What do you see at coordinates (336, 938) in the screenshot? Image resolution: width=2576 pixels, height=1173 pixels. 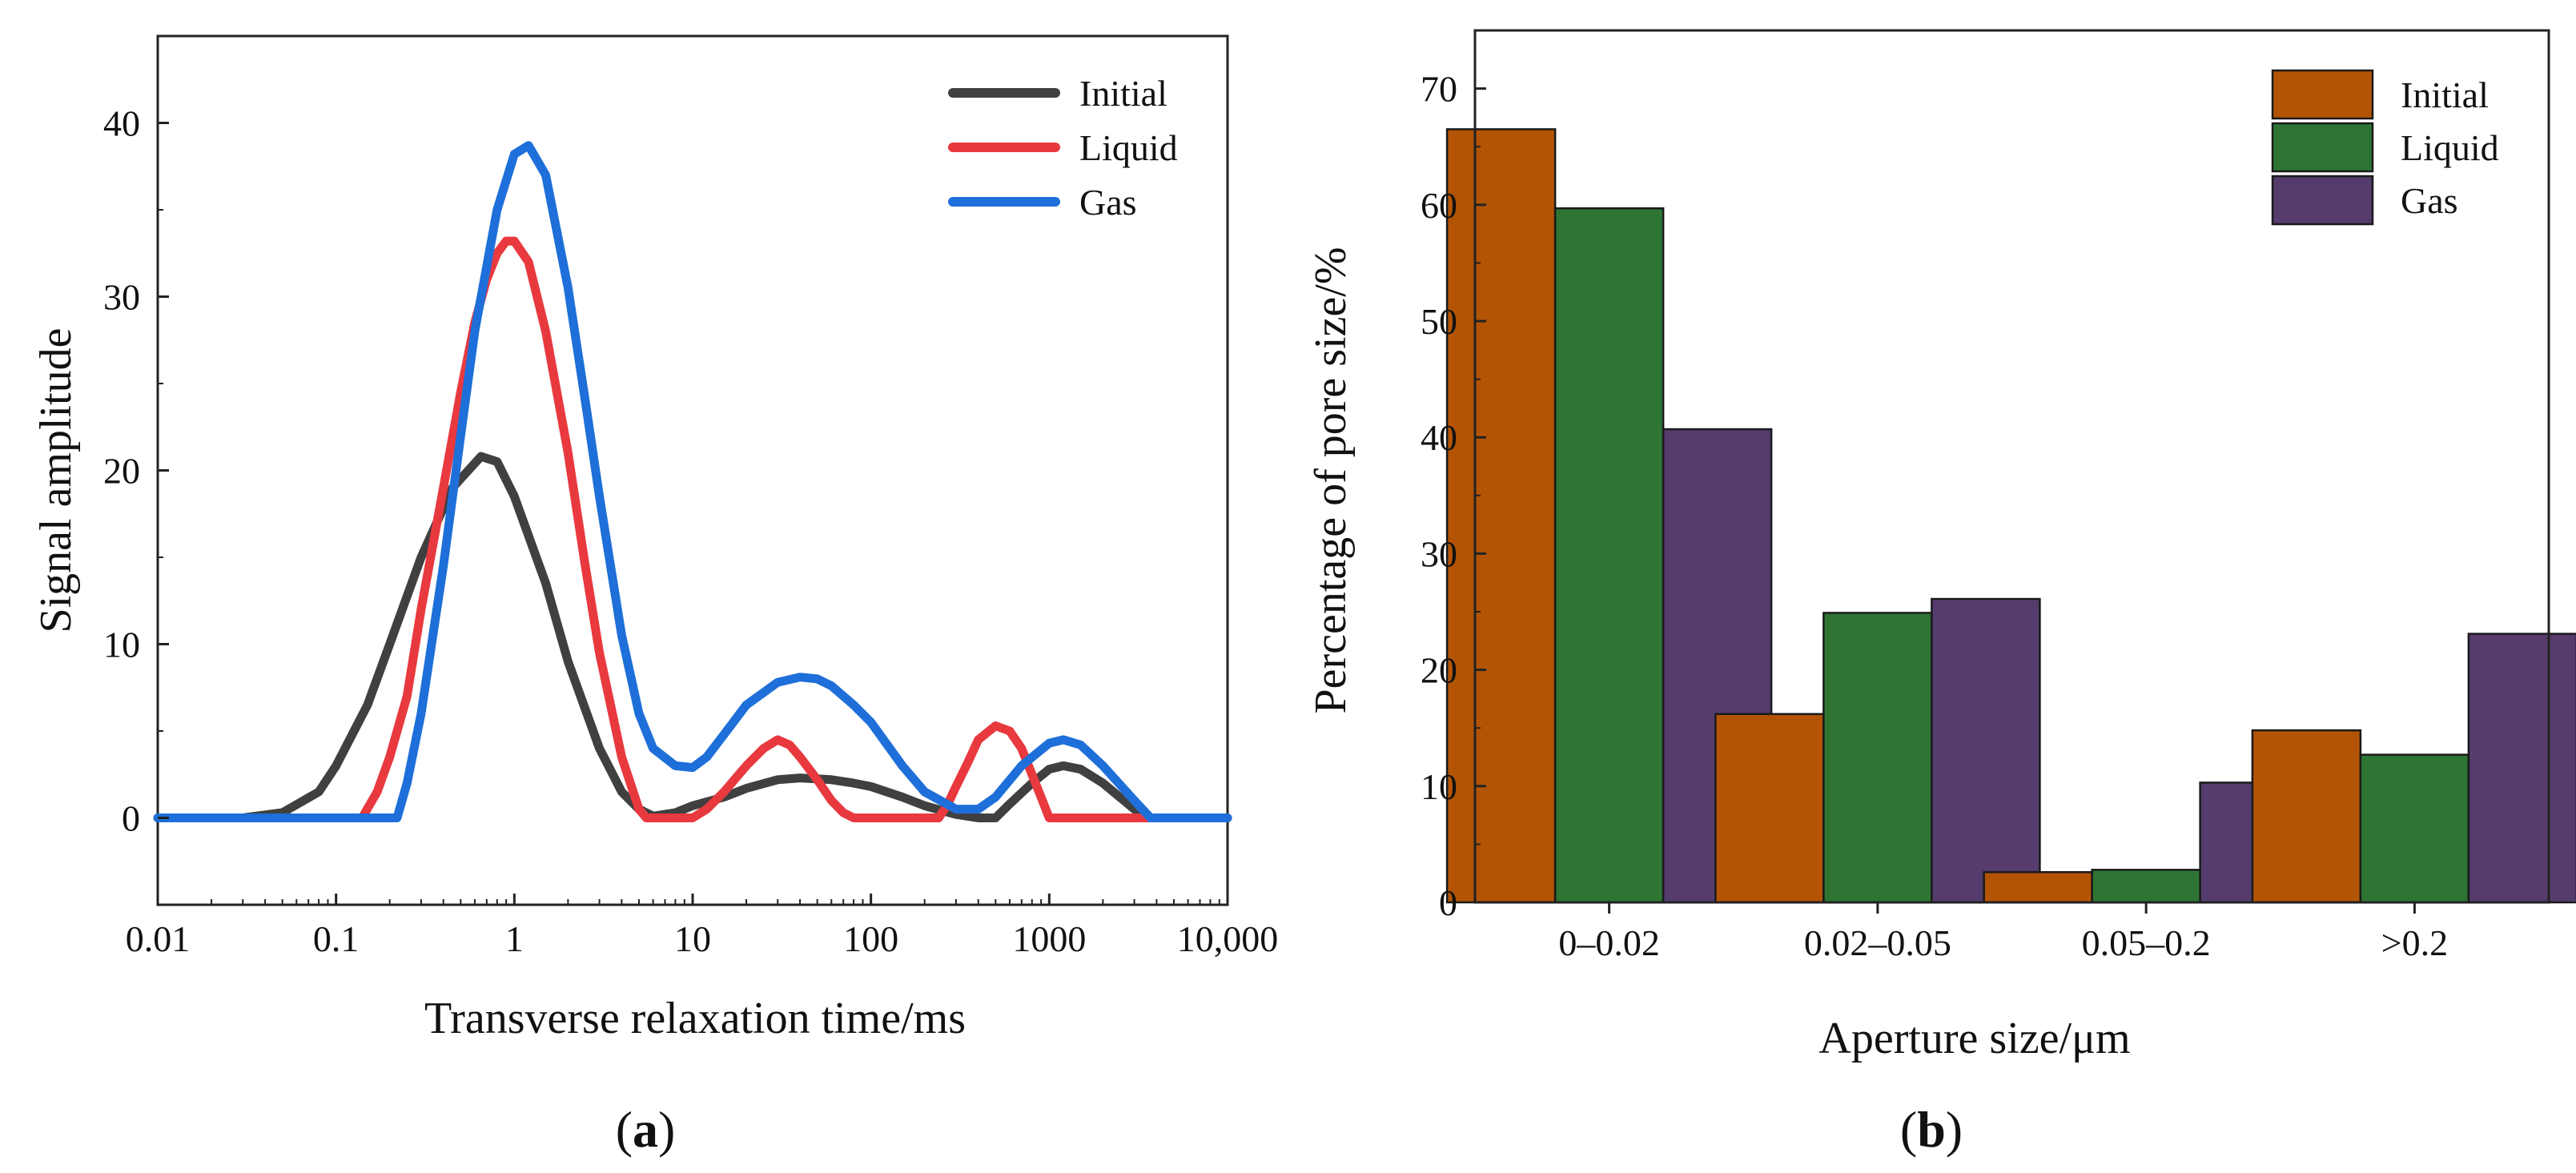 I see `x-tick-label: 0.1` at bounding box center [336, 938].